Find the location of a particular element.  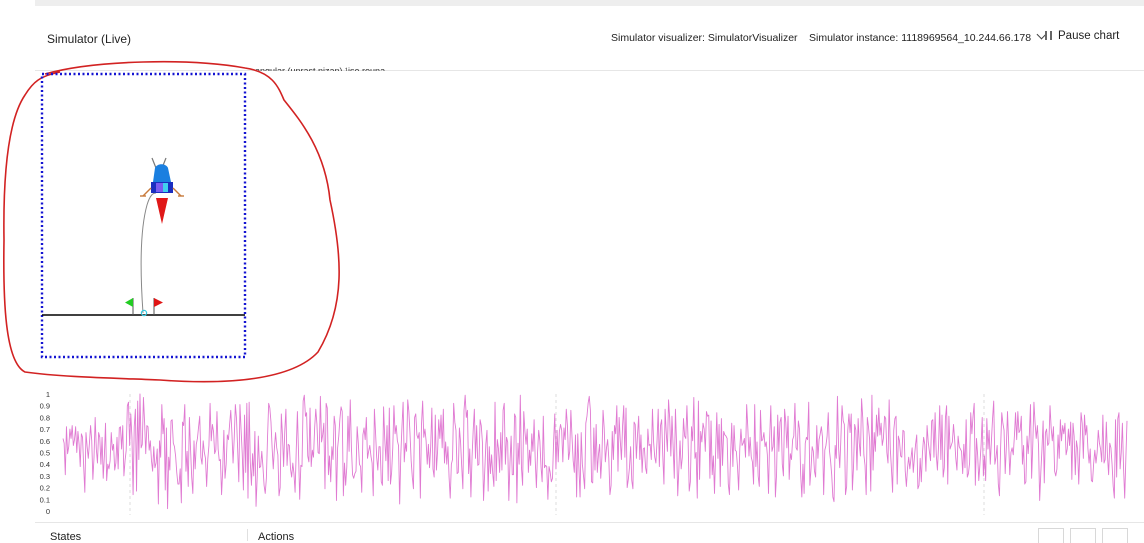

simulator-header: Simulator (Live) Simulator visualizer is located at coordinates (589, 38).